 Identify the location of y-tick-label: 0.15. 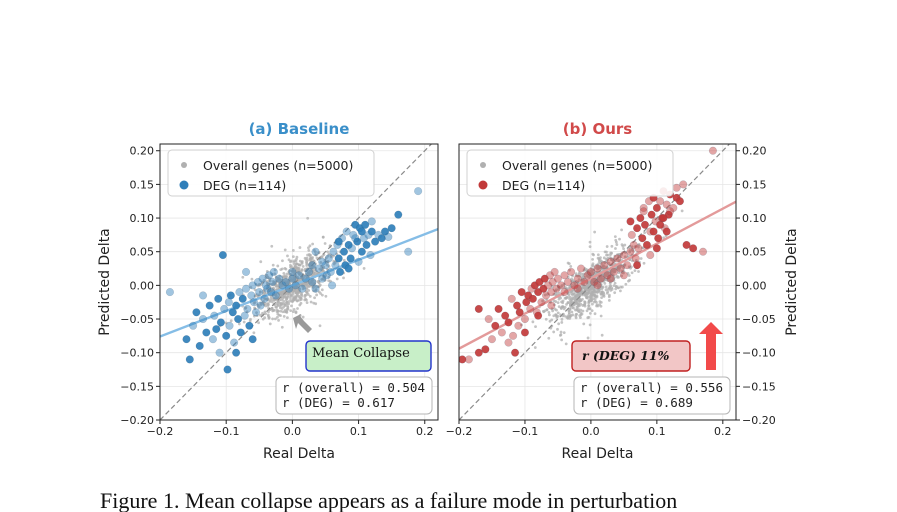
(142, 184).